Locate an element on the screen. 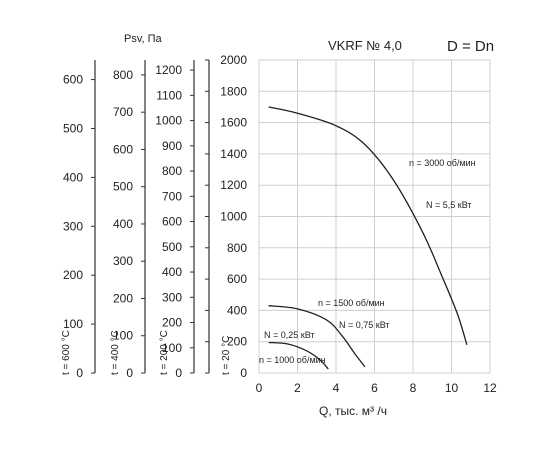 The width and height of the screenshot is (550, 450). x-tick-label: 6 is located at coordinates (374, 388).